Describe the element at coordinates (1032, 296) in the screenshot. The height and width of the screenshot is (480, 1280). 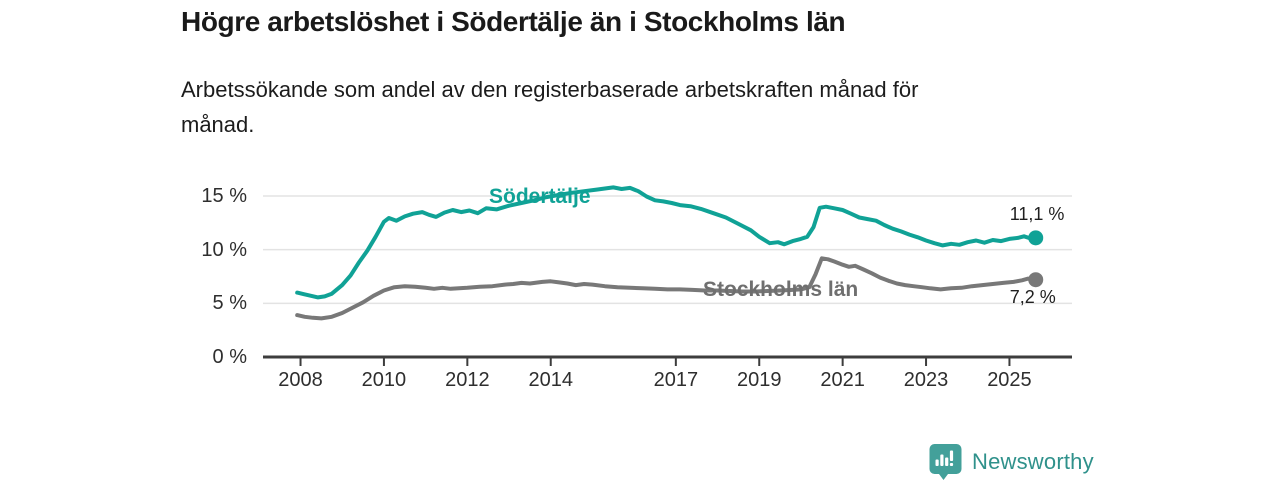
I see `end-value-label-stockholms-lan: 7,2 %` at that location.